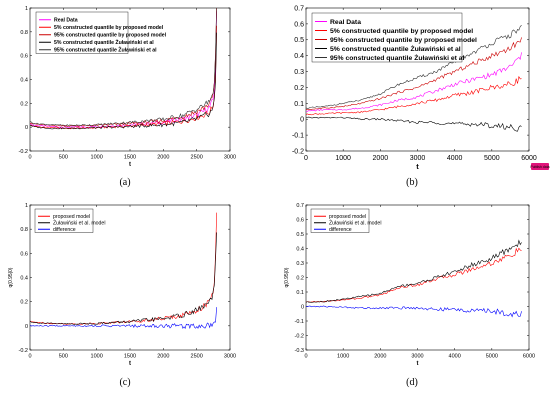  Describe the element at coordinates (300, 264) in the screenshot. I see `y-tick-label: 0.3` at that location.